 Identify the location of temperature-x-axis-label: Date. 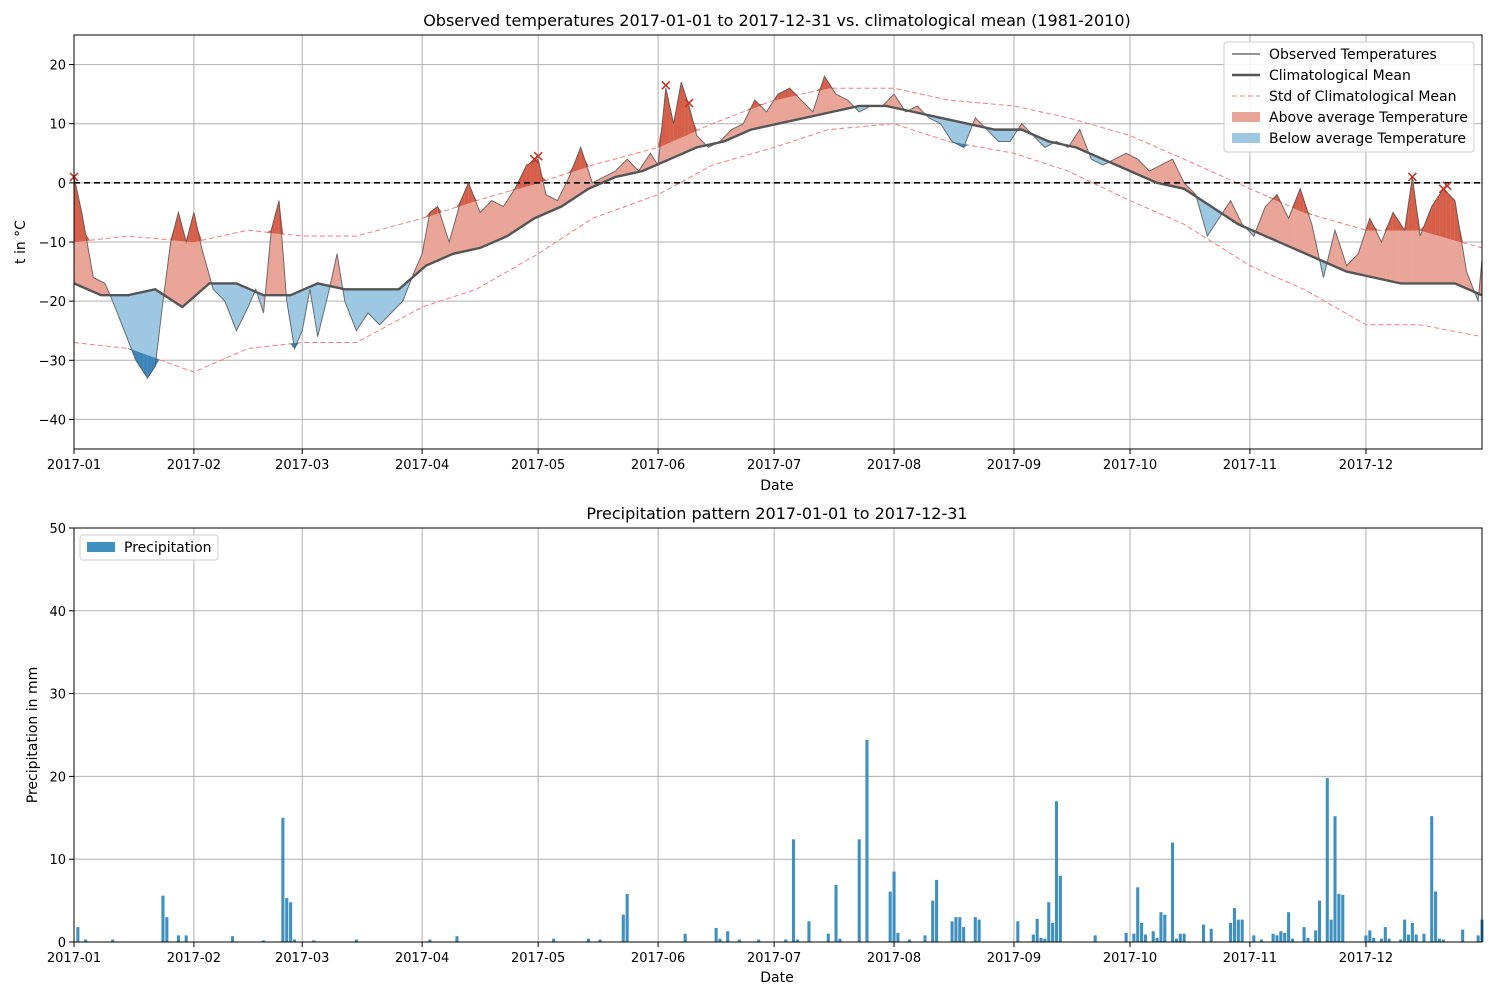
(776, 486).